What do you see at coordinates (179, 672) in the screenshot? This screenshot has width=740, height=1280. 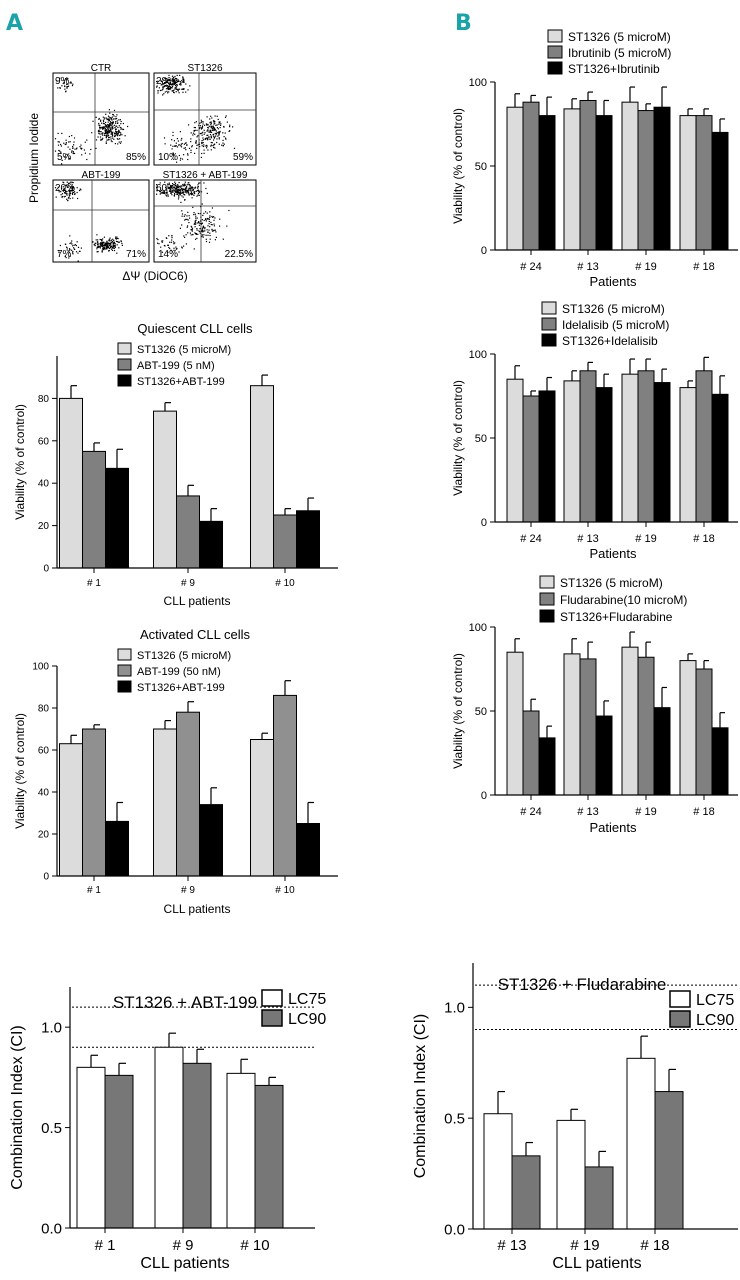 I see `legend-label: ABT-199 (50 nM)` at bounding box center [179, 672].